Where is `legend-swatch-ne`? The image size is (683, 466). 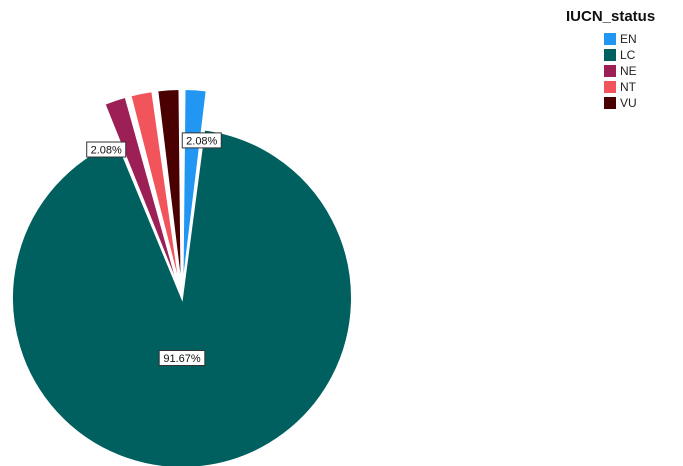 legend-swatch-ne is located at coordinates (610, 71).